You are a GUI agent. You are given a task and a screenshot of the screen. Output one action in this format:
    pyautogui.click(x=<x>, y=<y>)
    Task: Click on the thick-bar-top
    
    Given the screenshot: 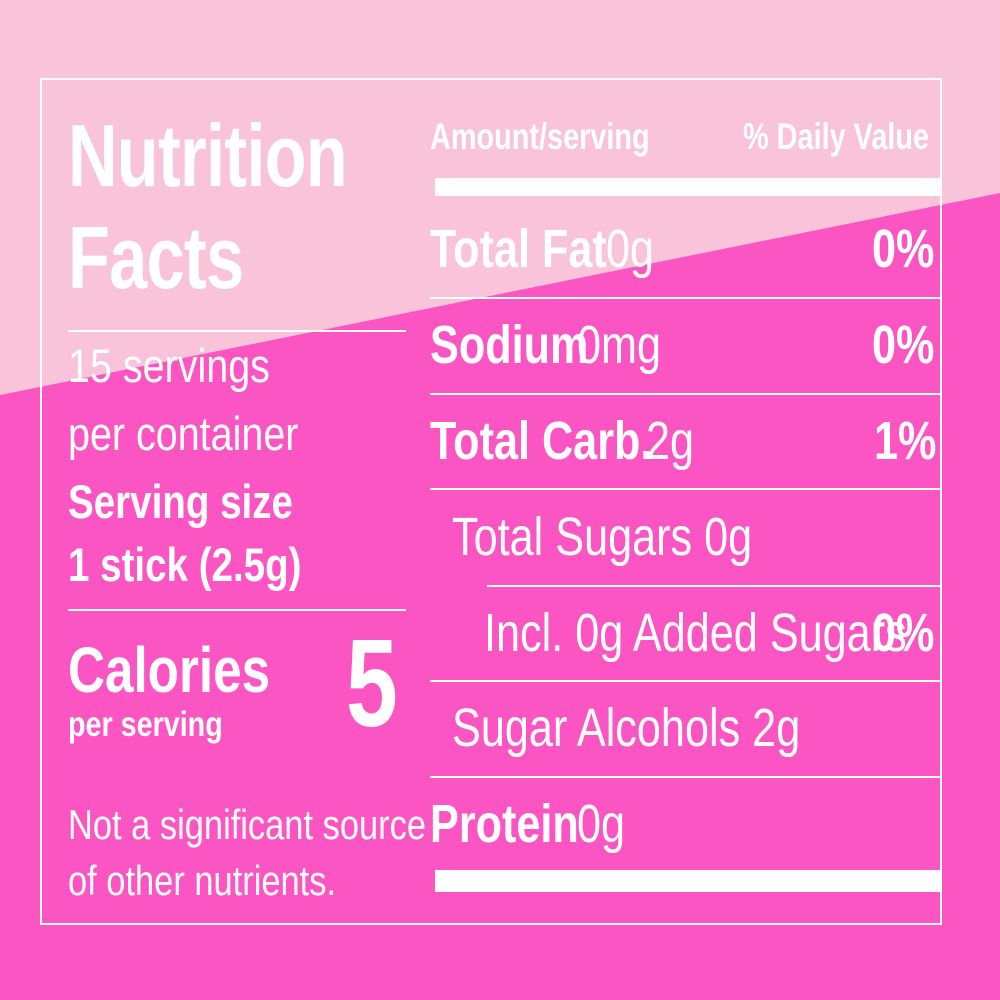 What is the action you would take?
    pyautogui.click(x=687, y=187)
    